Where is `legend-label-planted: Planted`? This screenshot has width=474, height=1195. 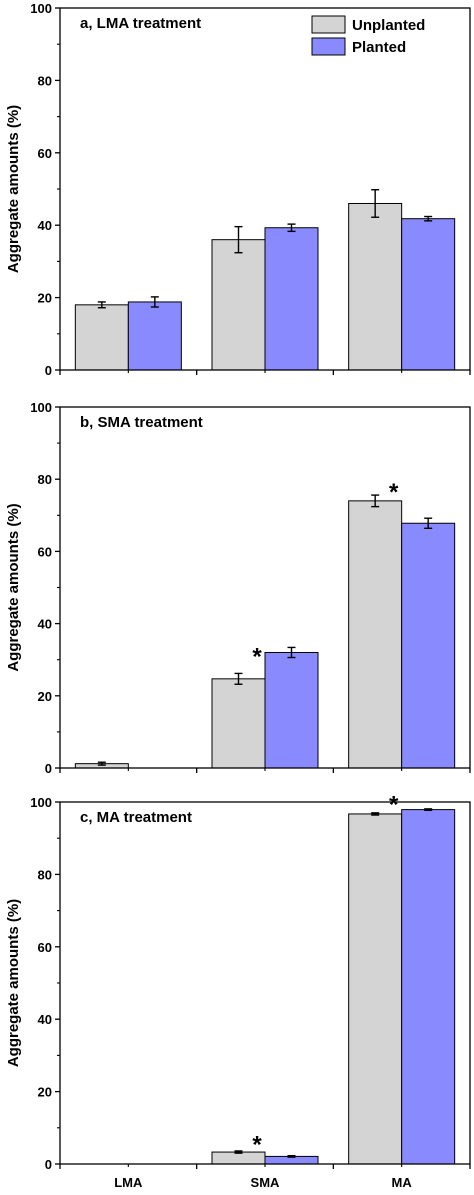
legend-label-planted: Planted is located at coordinates (379, 47).